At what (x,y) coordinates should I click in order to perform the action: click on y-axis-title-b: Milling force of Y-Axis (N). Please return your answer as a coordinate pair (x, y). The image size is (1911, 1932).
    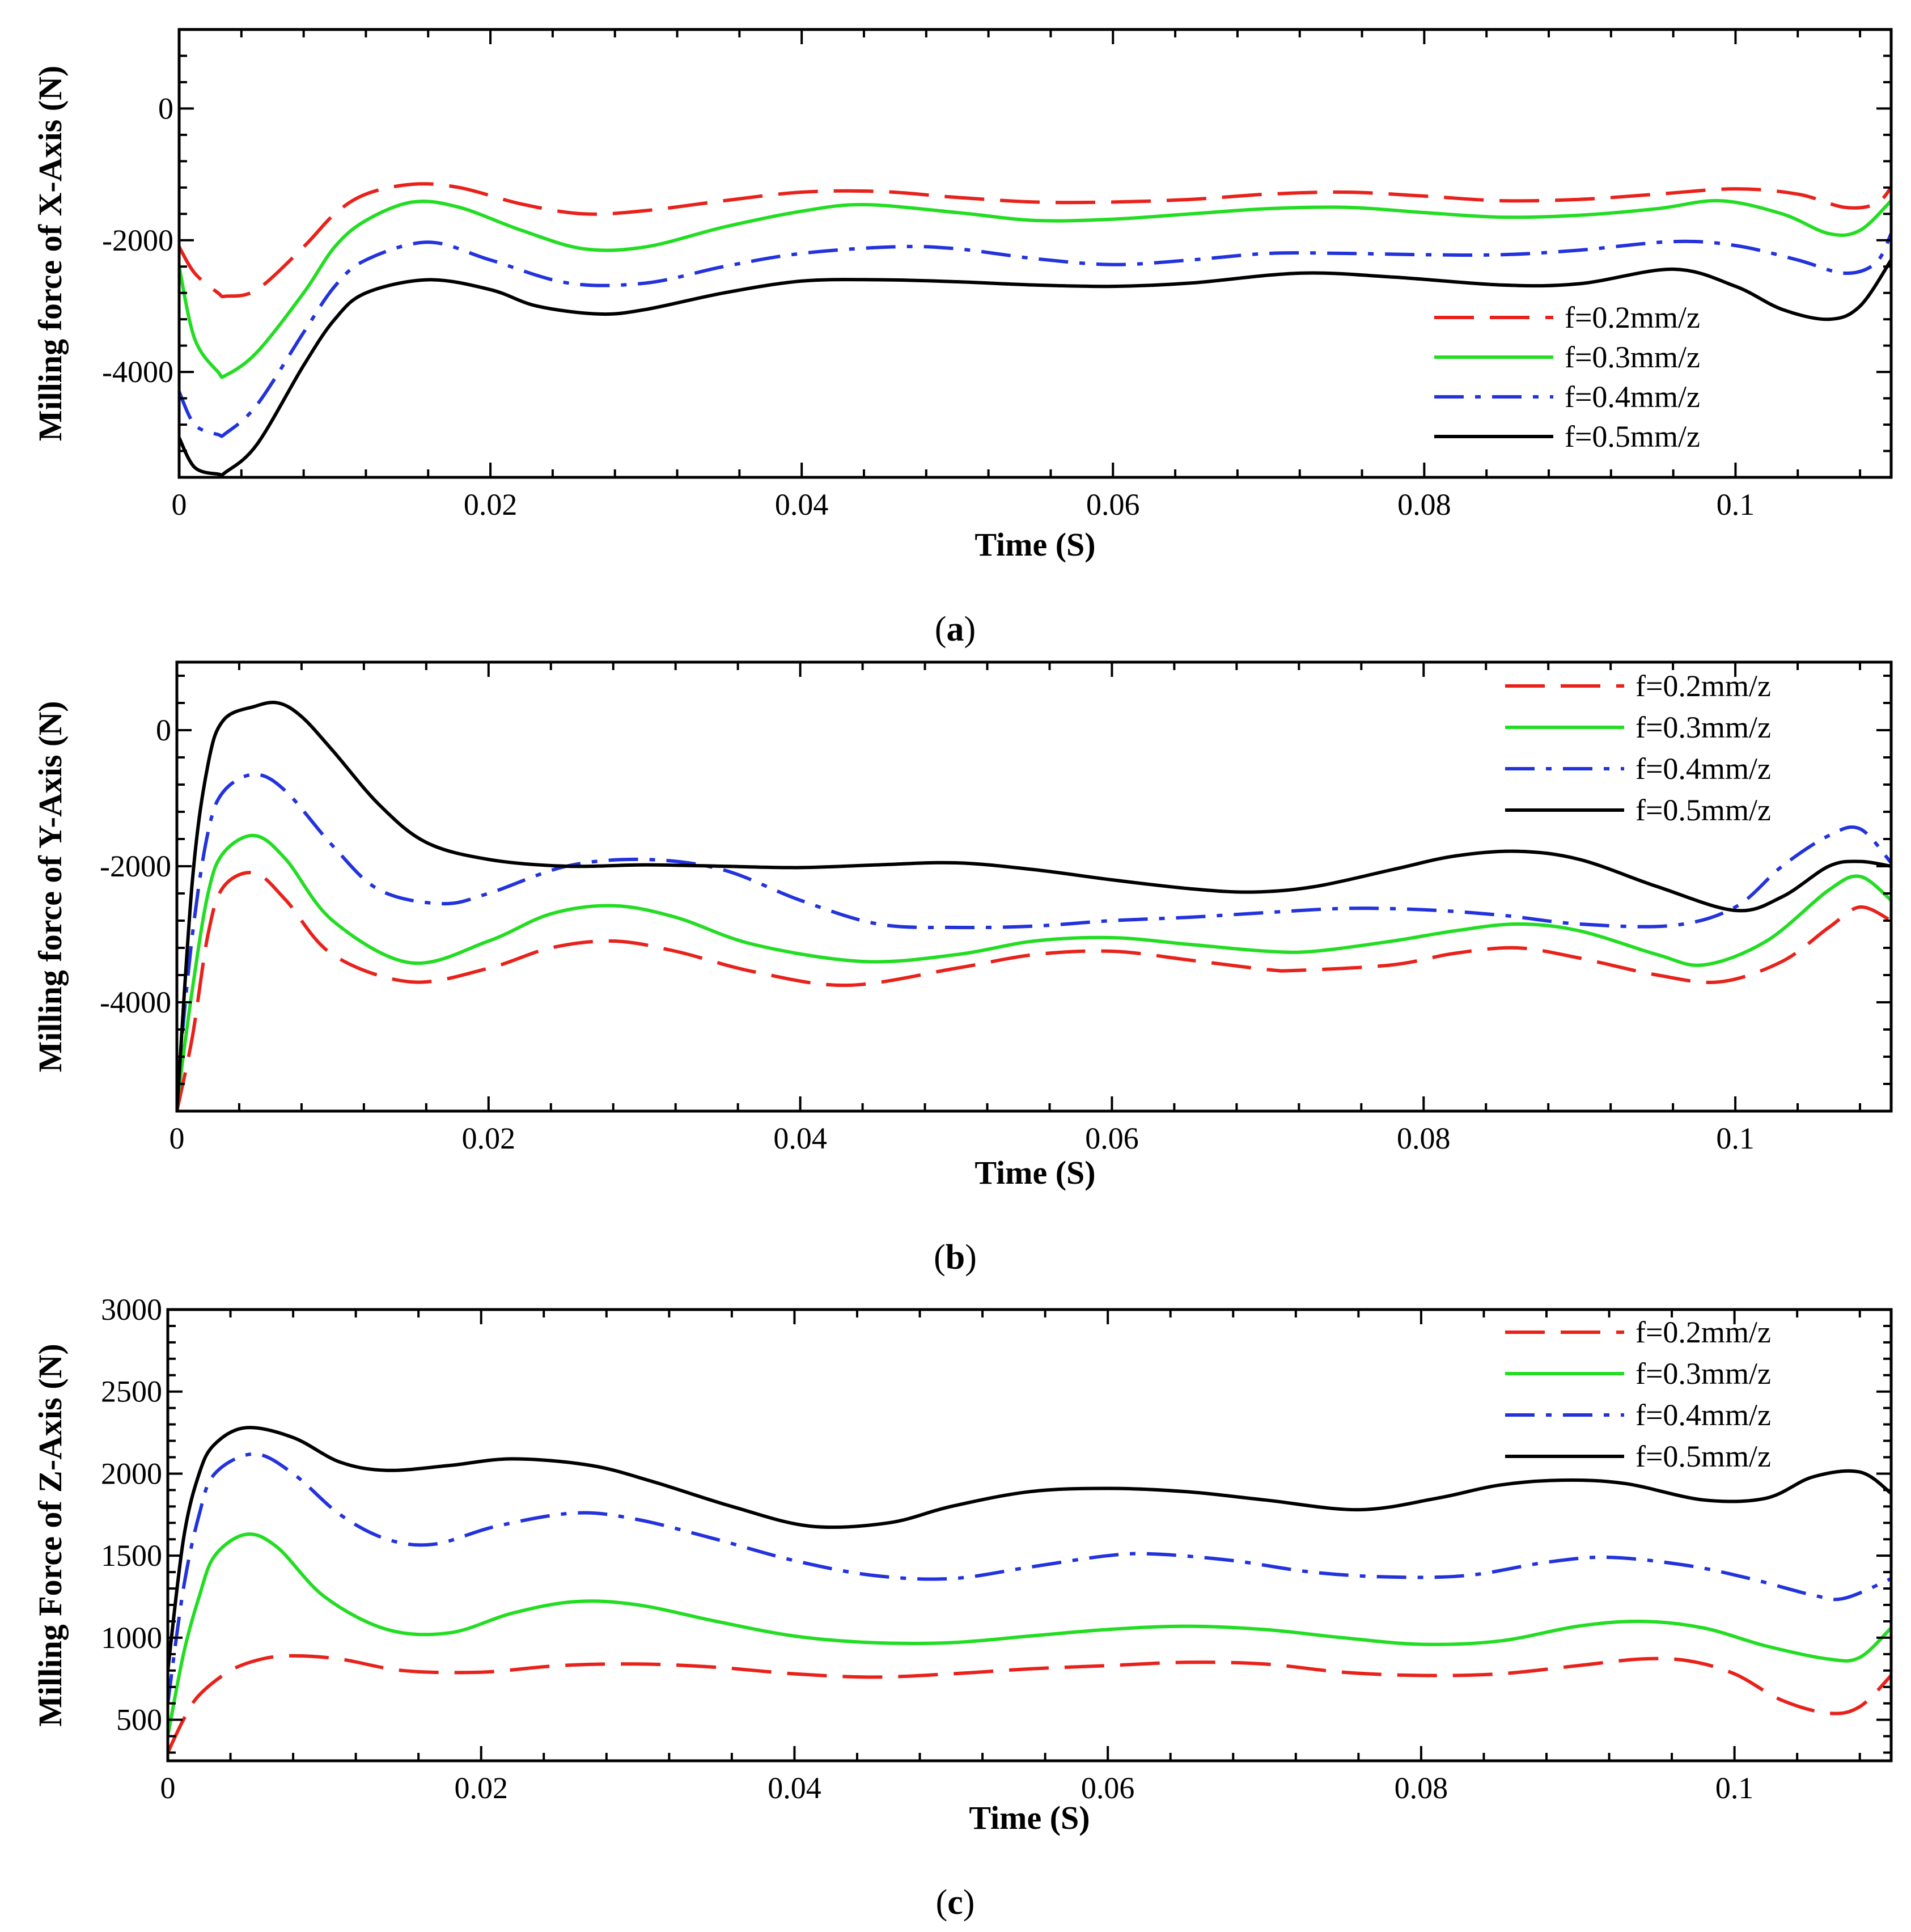
    Looking at the image, I should click on (50, 886).